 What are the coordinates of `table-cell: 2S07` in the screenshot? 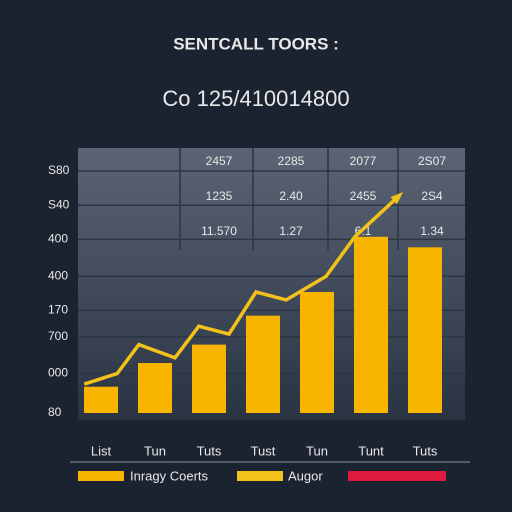 It's located at (432, 161).